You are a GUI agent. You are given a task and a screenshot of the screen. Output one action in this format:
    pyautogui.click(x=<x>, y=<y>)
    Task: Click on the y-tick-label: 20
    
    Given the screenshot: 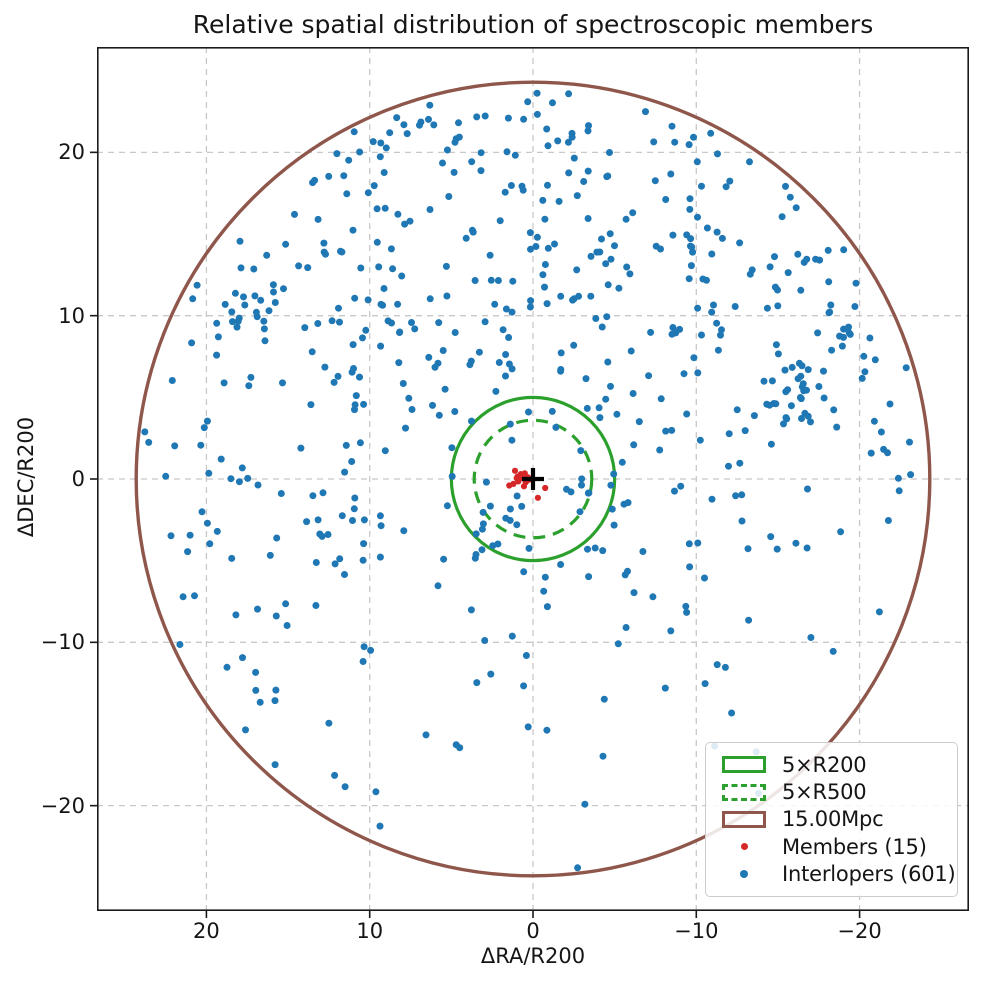 What is the action you would take?
    pyautogui.click(x=71, y=152)
    